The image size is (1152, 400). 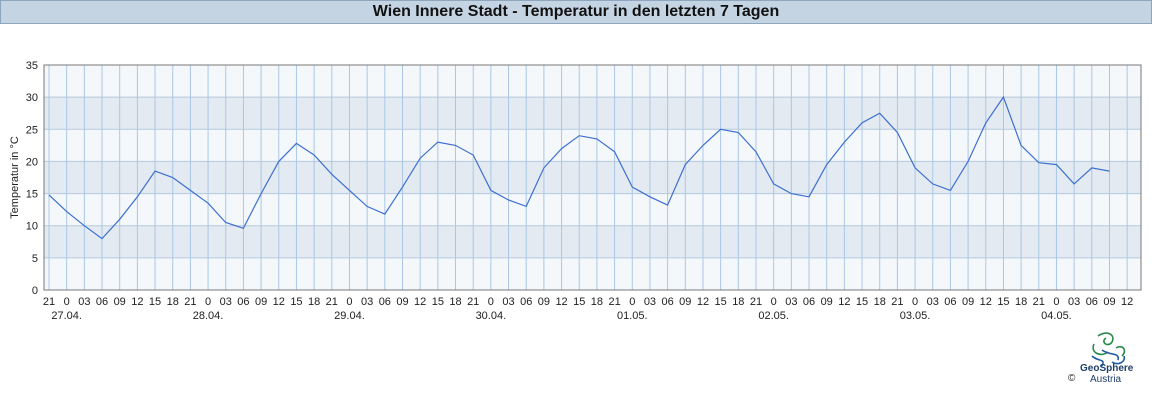 What do you see at coordinates (632, 316) in the screenshot?
I see `x-date-label: 01.05.` at bounding box center [632, 316].